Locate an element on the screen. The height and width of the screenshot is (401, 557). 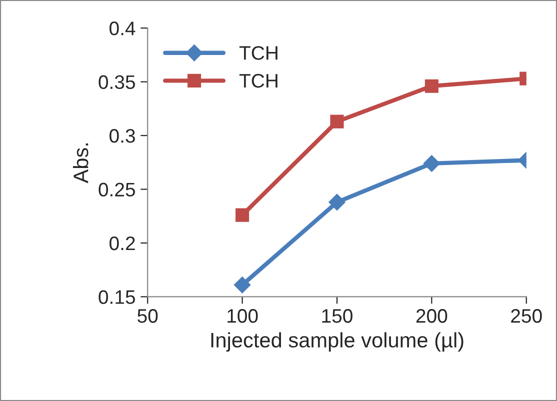
y-tick-label: 0.35 is located at coordinates (116, 82).